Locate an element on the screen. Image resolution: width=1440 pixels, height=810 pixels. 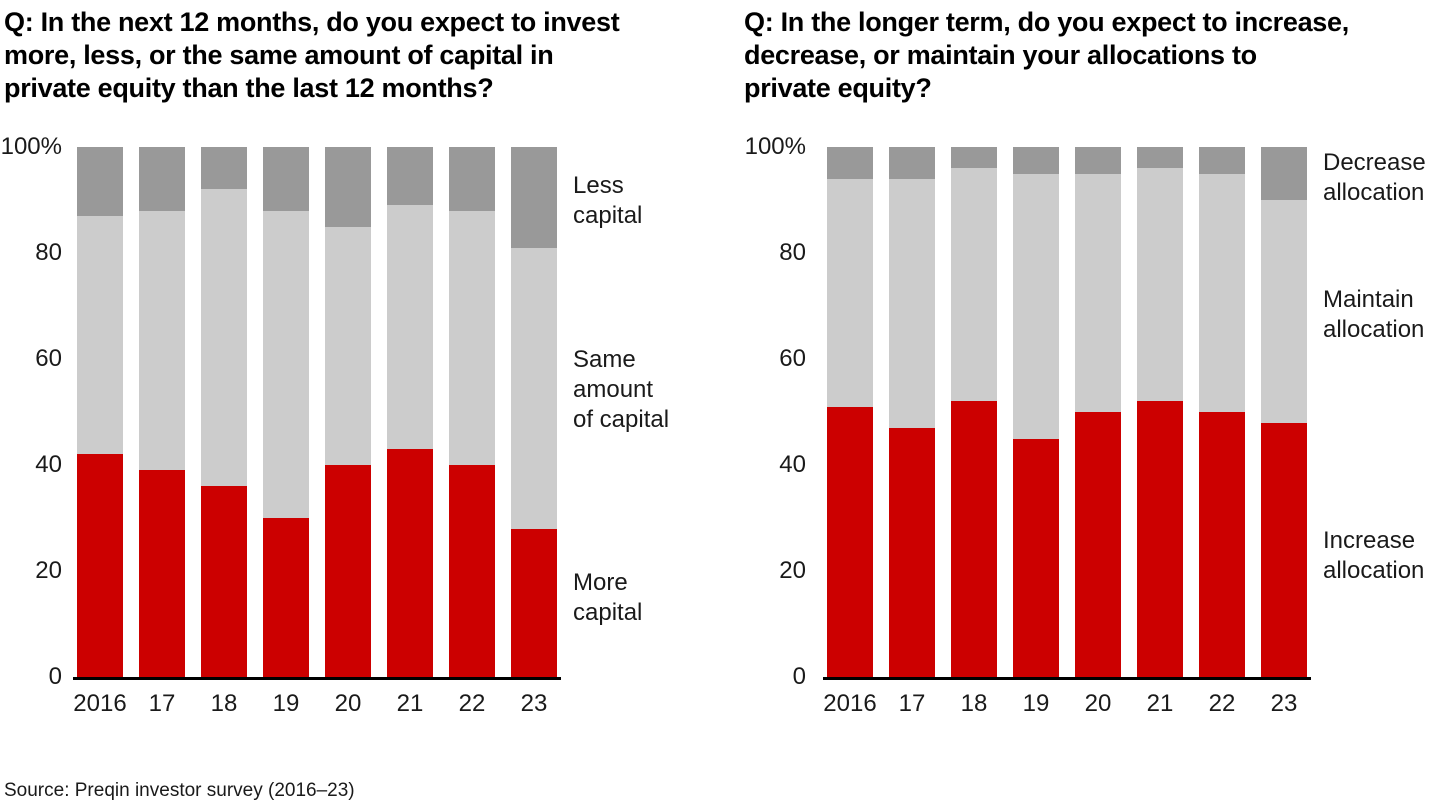
source-note: Source: Preqin investor survey (2016–23) is located at coordinates (179, 790).